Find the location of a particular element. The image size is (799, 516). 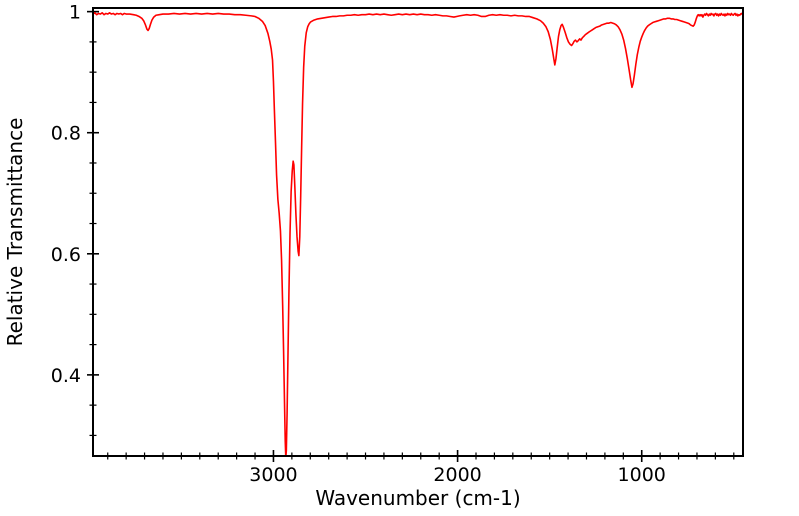

x-tick-label: 1000 is located at coordinates (642, 475).